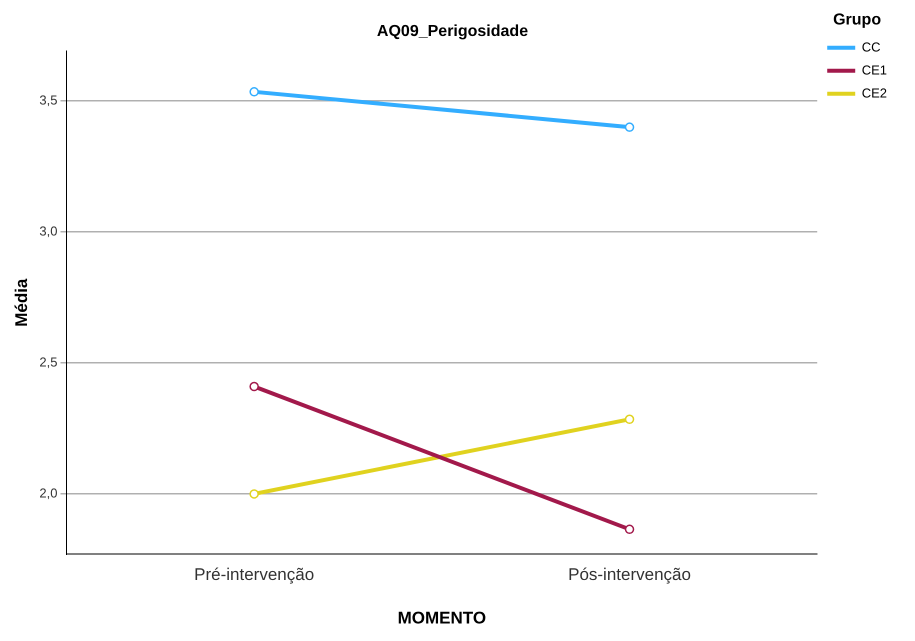 This screenshot has width=915, height=641. Describe the element at coordinates (21, 302) in the screenshot. I see `y-axis-title: Média` at that location.